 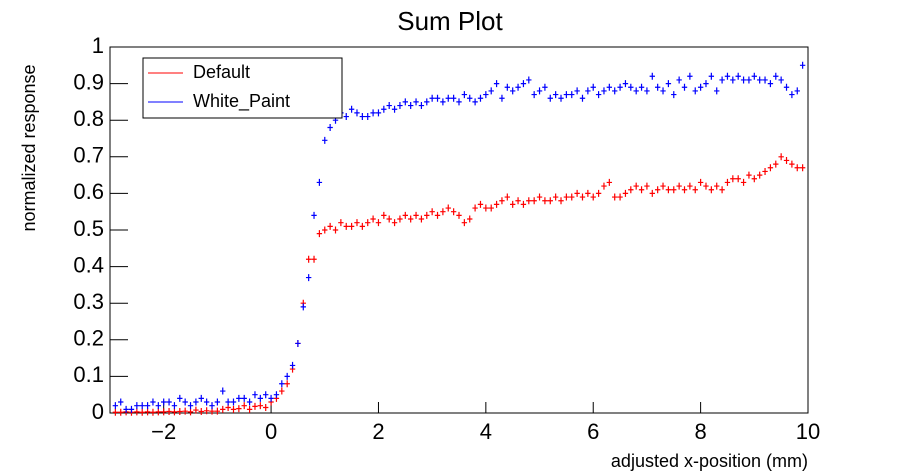 What do you see at coordinates (808, 431) in the screenshot?
I see `x-tick-label: 10` at bounding box center [808, 431].